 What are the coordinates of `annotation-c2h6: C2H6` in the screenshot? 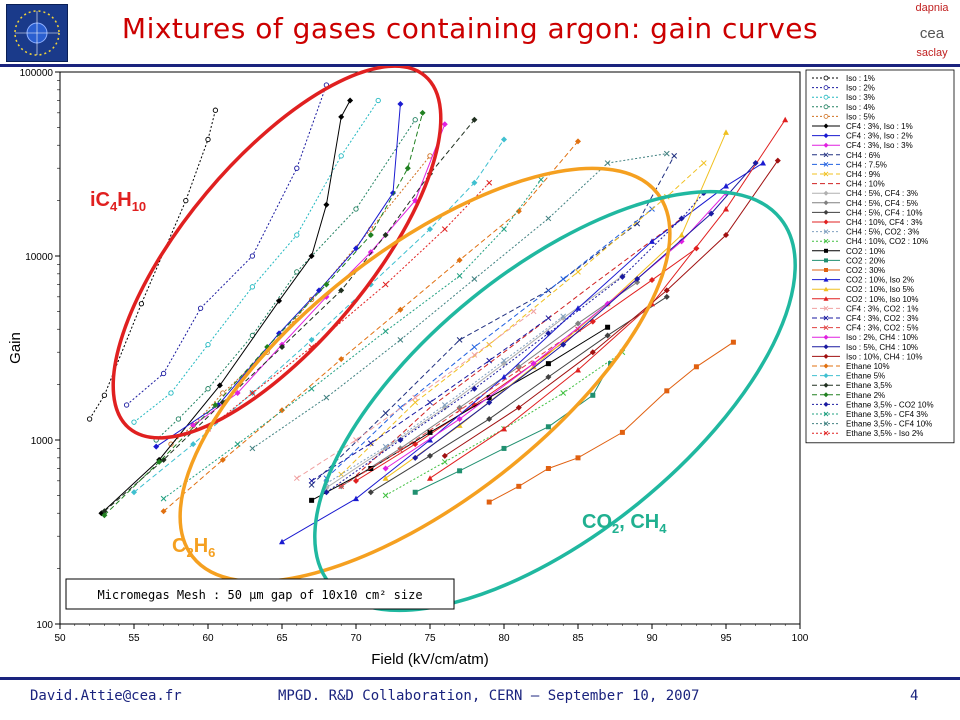 It's located at (193, 547).